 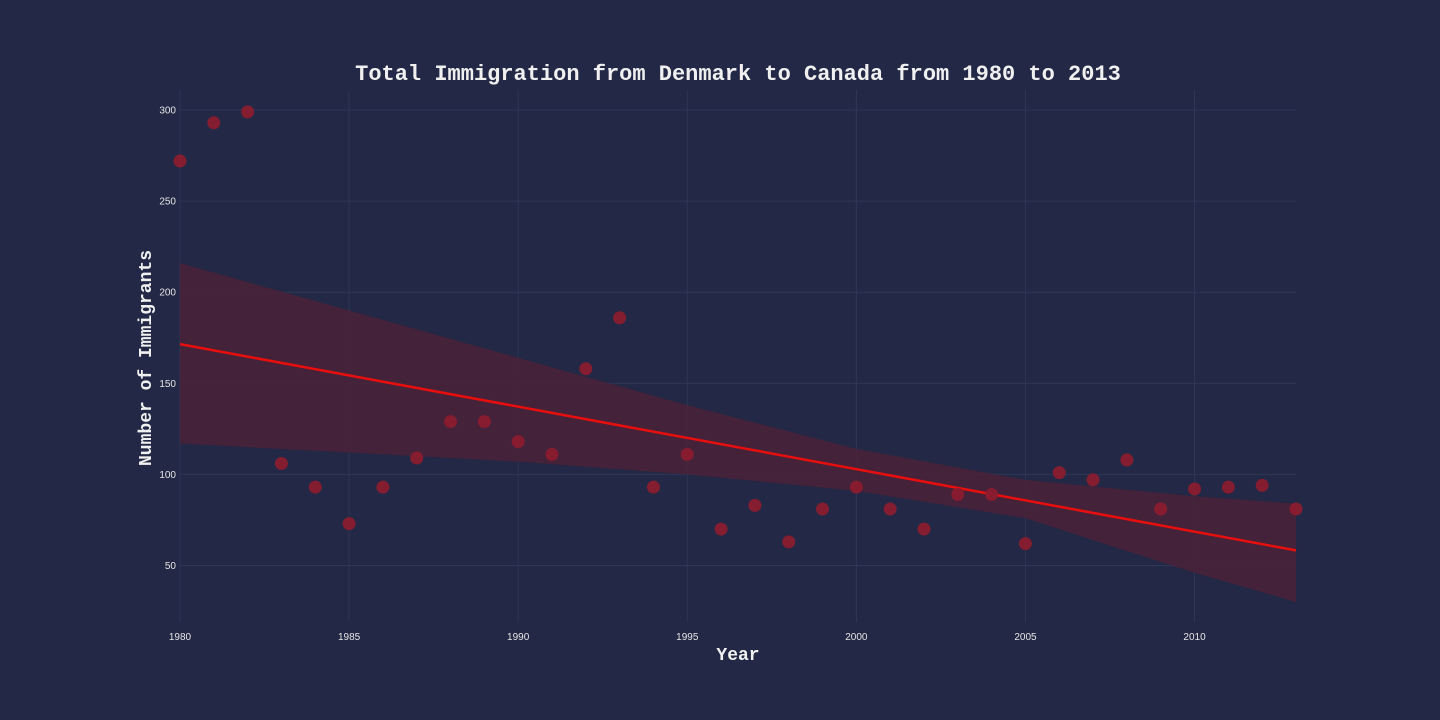 I want to click on y-tick-label: 100, so click(x=167, y=475).